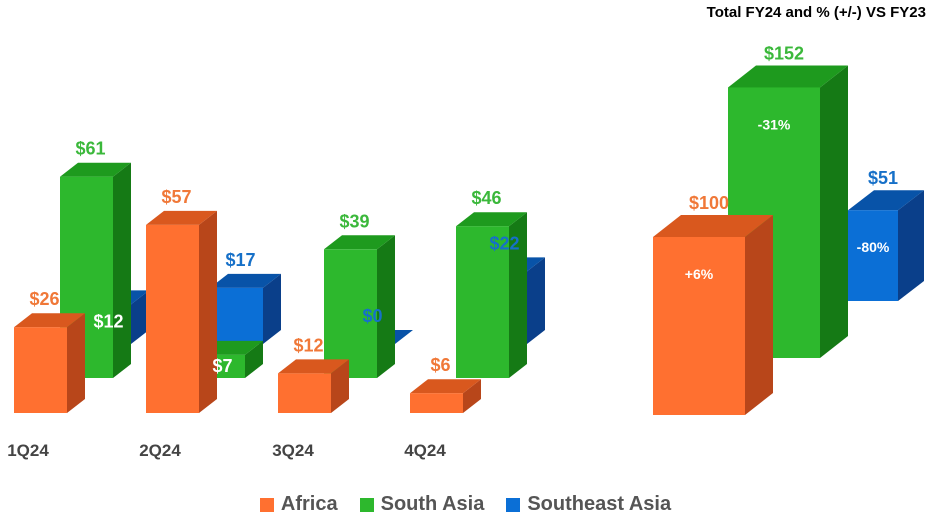 The width and height of the screenshot is (931, 524). Describe the element at coordinates (911, 245) in the screenshot. I see `total-bar-southeast-asia-side` at that location.